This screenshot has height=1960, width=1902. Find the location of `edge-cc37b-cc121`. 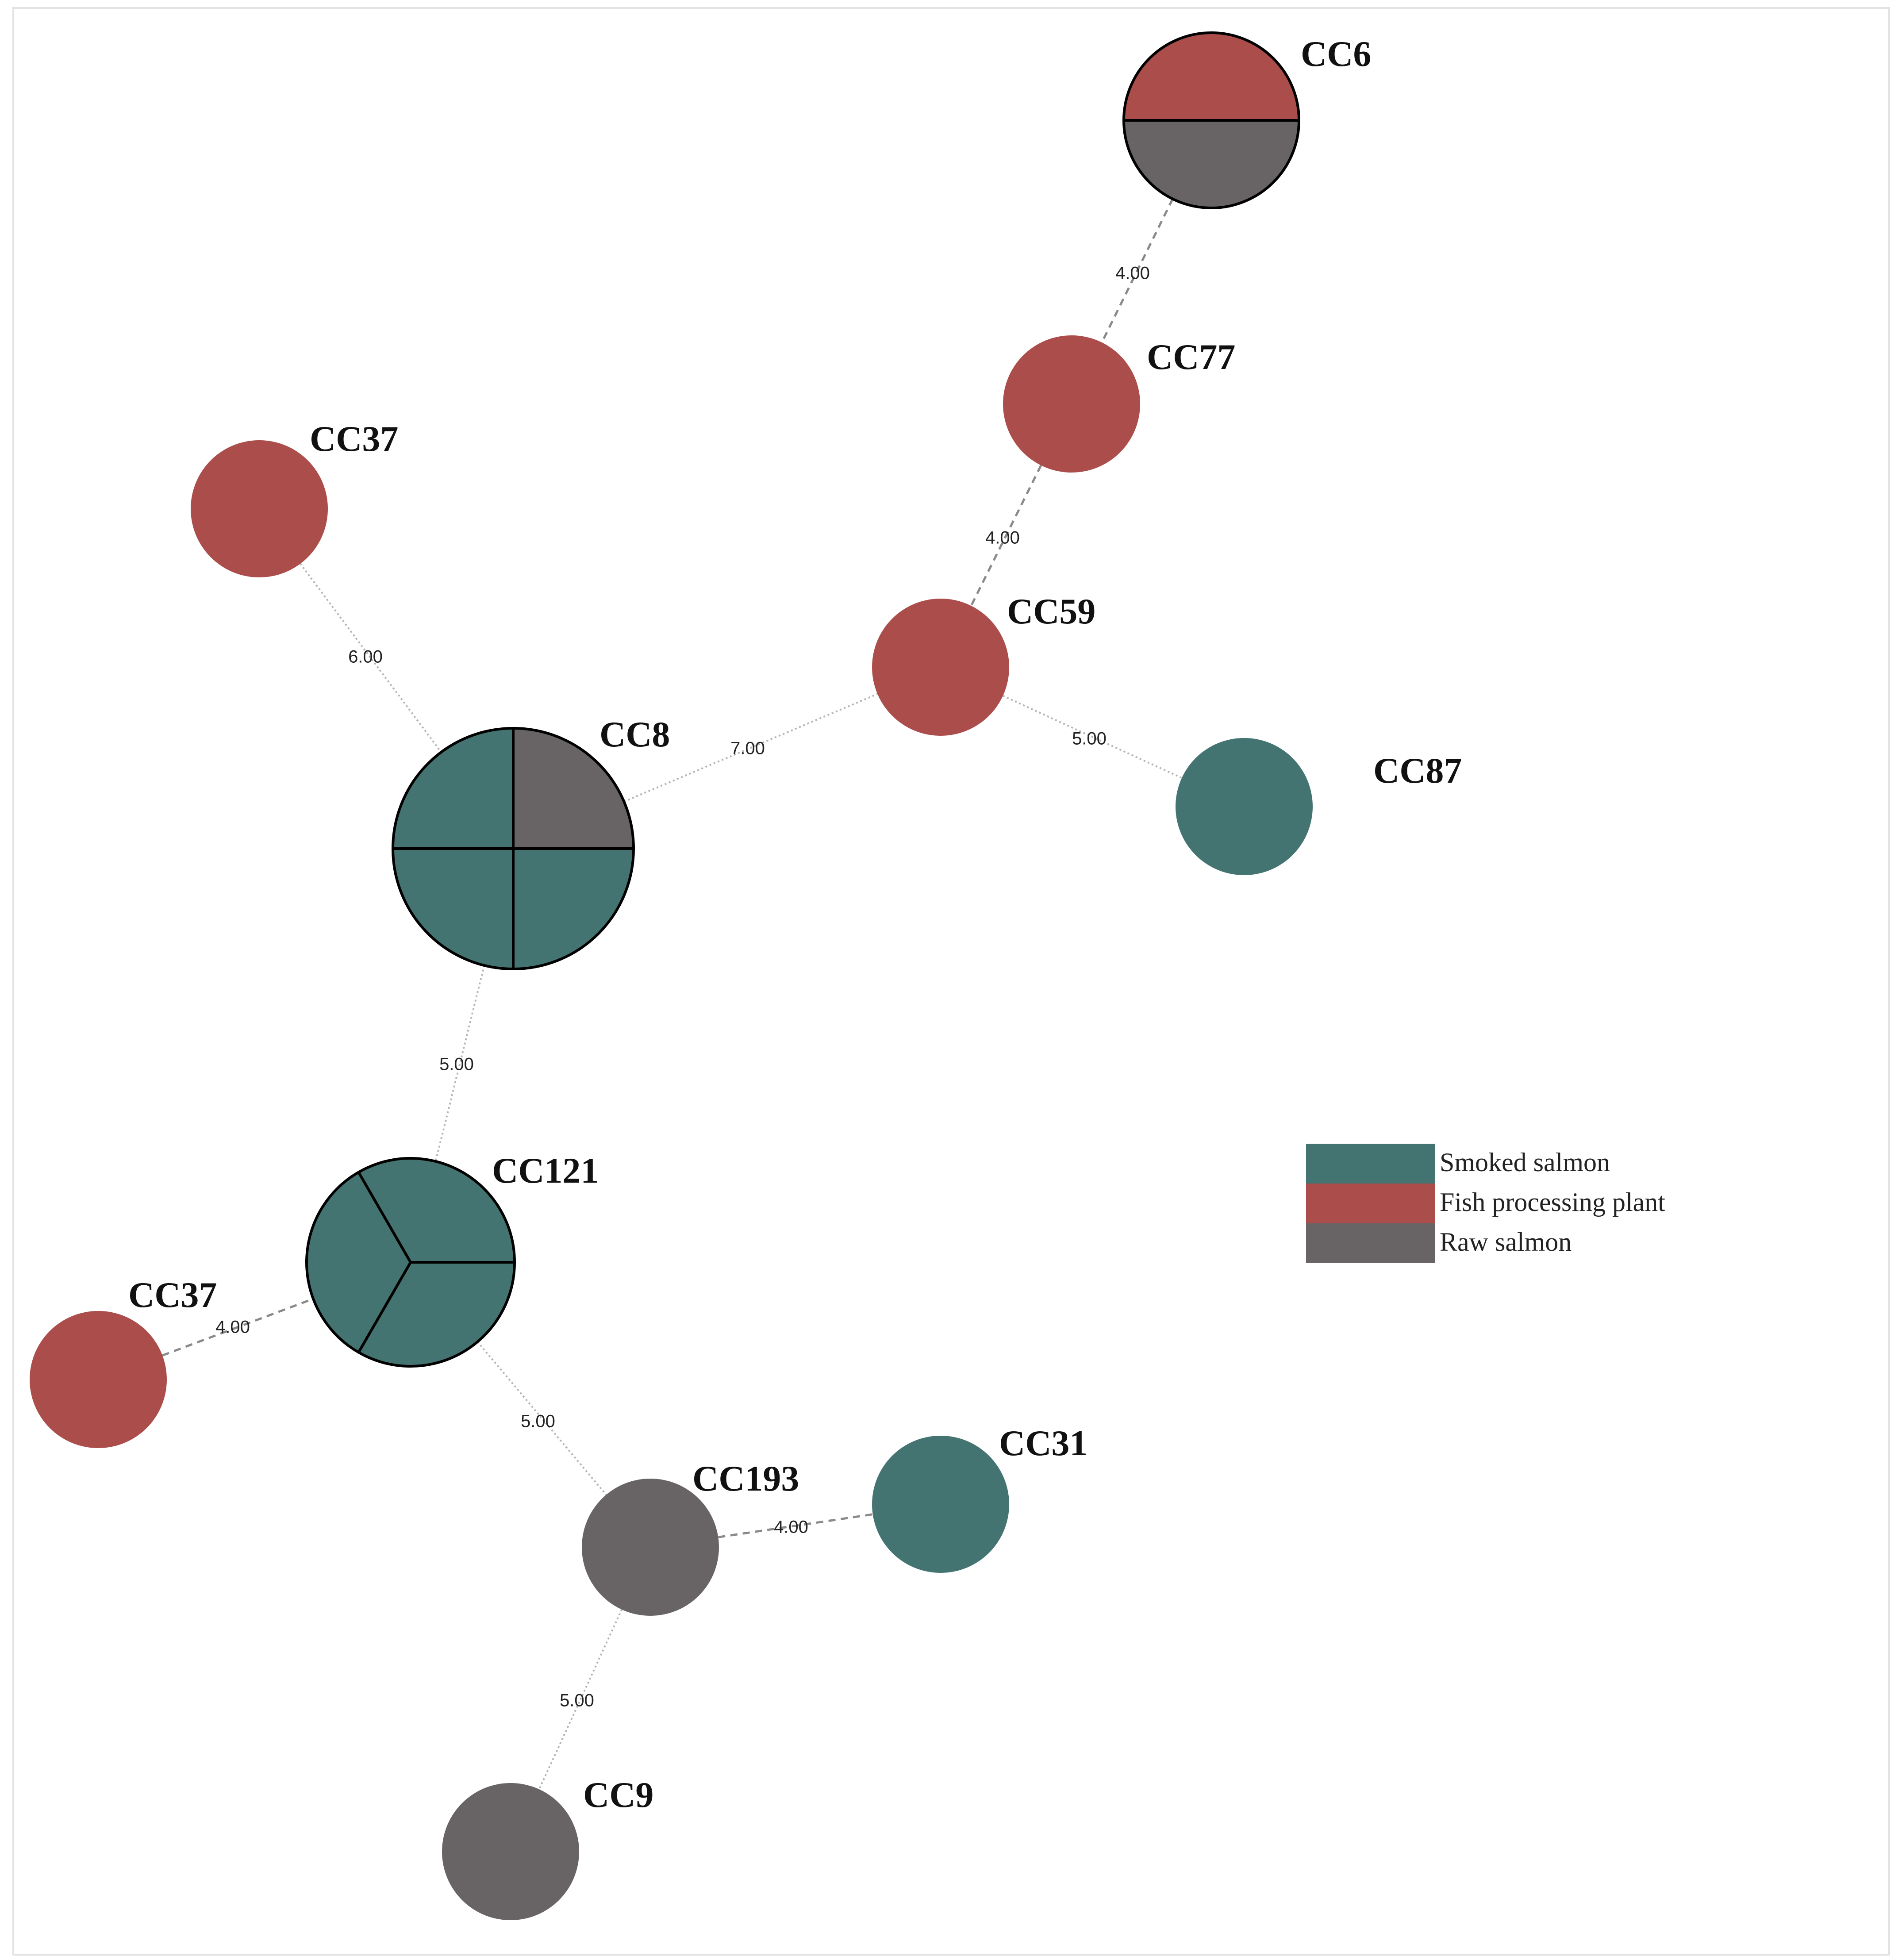

edge-cc37b-cc121 is located at coordinates (238, 1327).